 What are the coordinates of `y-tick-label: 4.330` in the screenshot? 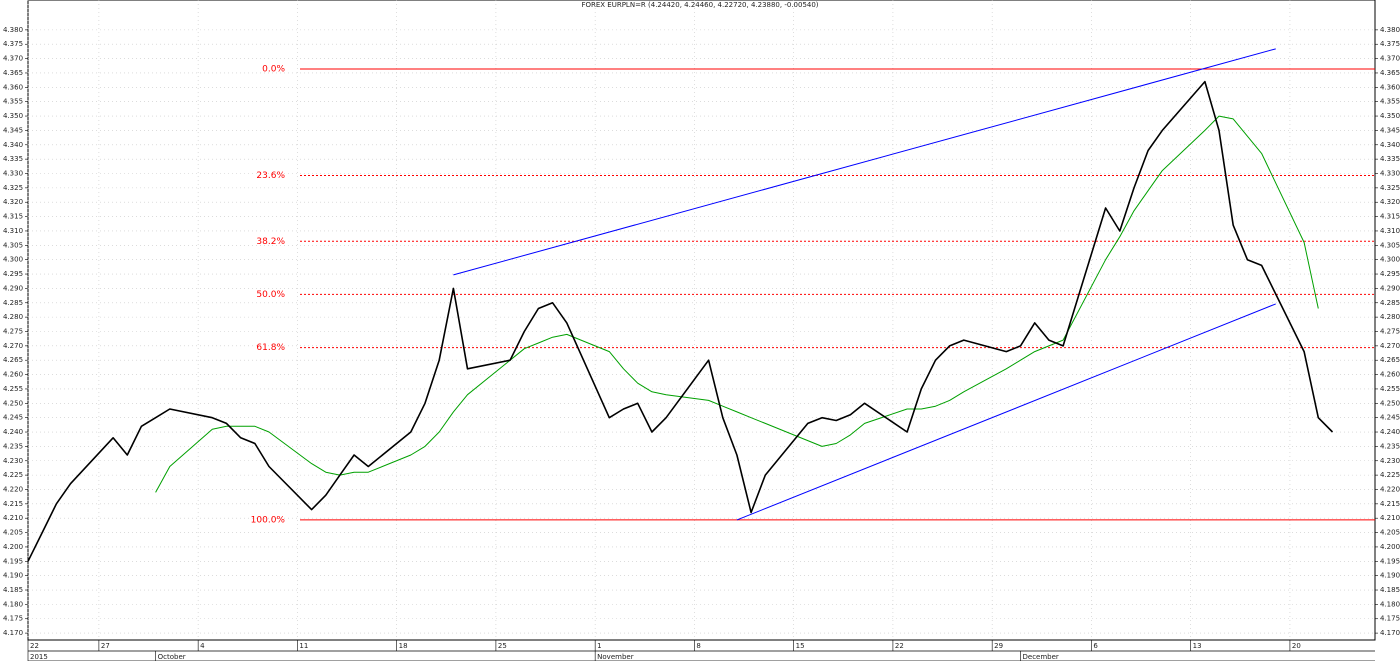 It's located at (13, 174).